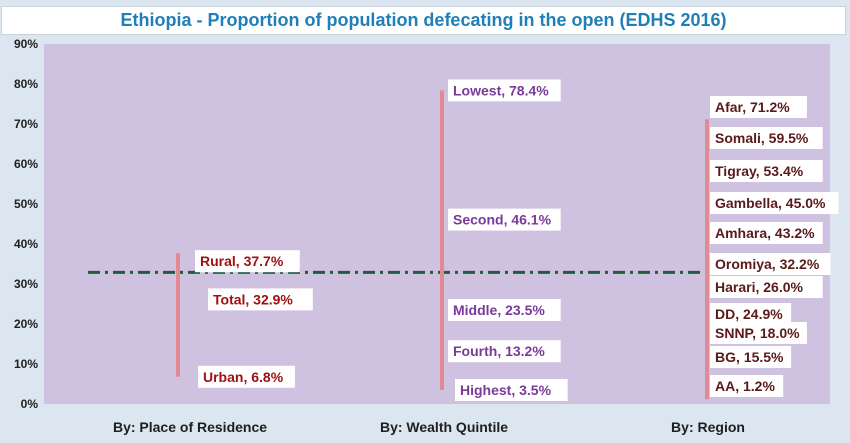 This screenshot has height=443, width=850. I want to click on point-label: Middle, 23.5%, so click(499, 310).